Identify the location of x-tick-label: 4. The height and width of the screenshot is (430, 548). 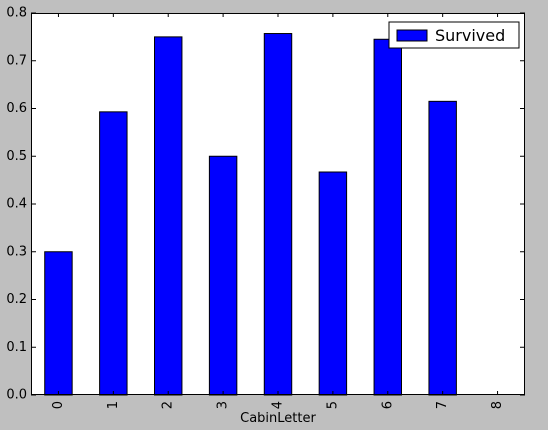
(278, 405).